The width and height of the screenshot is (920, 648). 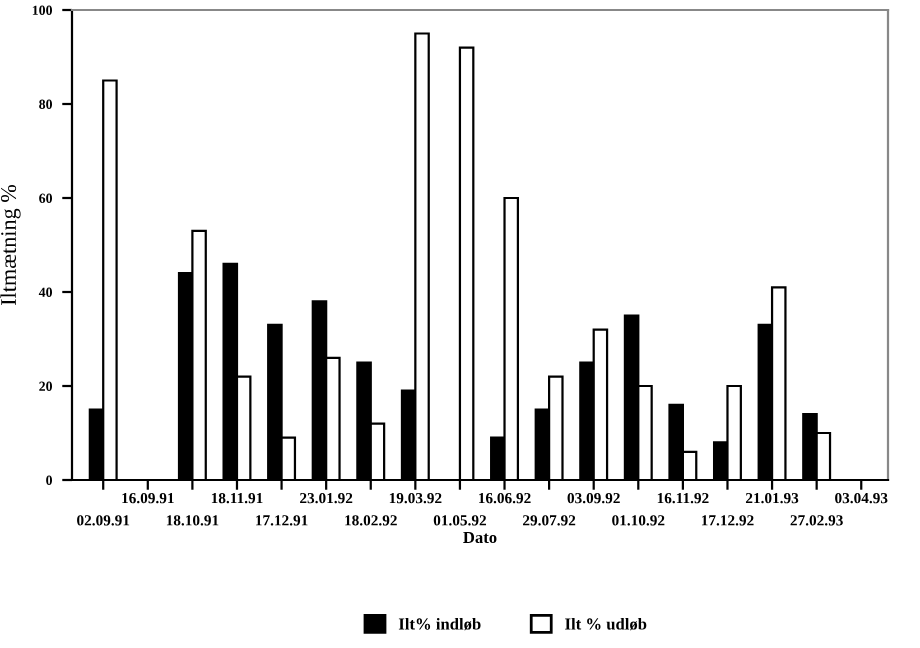 I want to click on legend-label: Ilt% indløb, so click(x=439, y=624).